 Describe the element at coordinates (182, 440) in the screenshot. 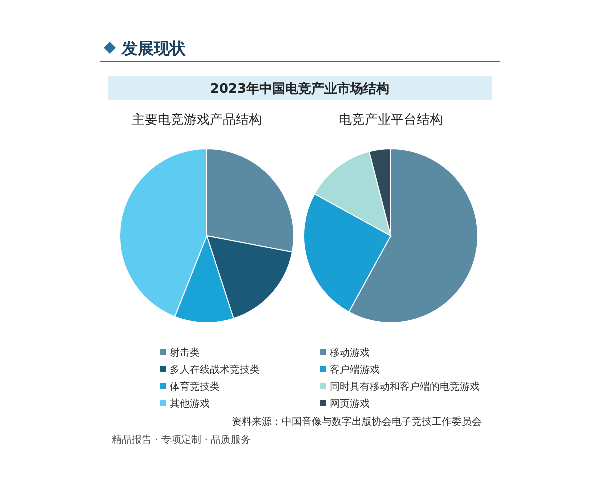

I see `text: 精品报告 · 专项定制 · 品质服务` at that location.